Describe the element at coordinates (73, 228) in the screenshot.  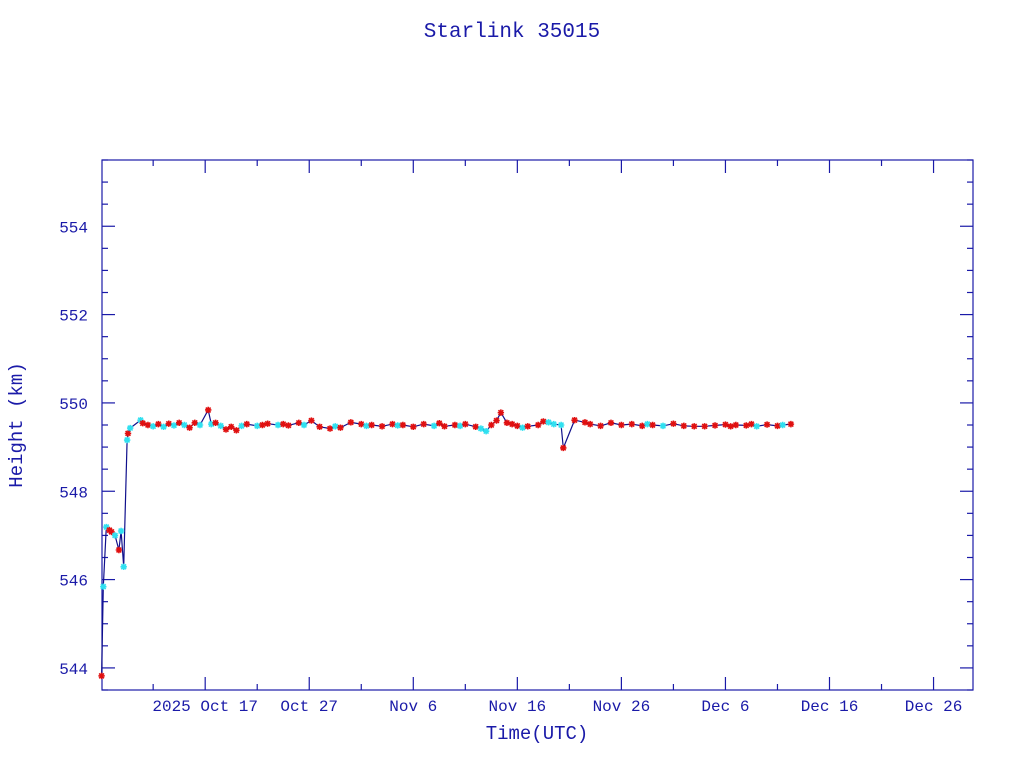
I see `y-tick-label: 554` at that location.